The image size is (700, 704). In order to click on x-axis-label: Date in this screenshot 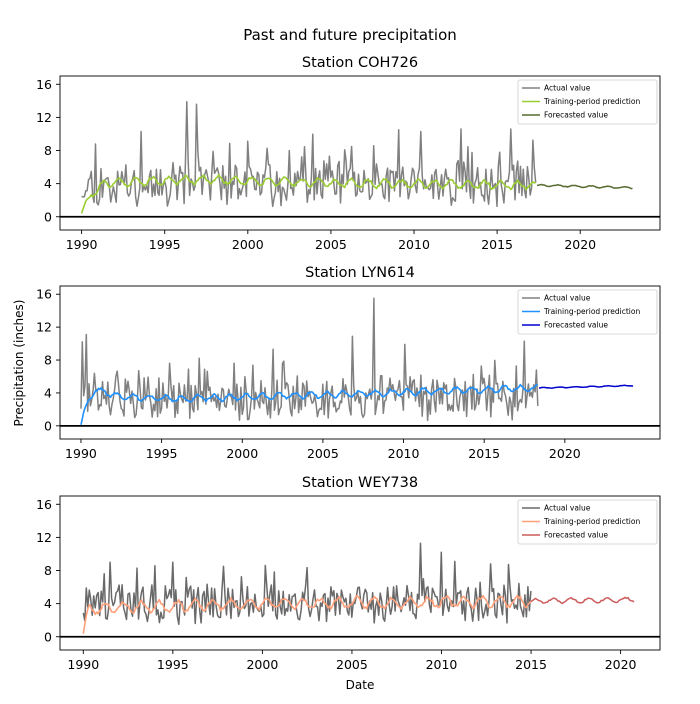, I will do `click(360, 685)`.